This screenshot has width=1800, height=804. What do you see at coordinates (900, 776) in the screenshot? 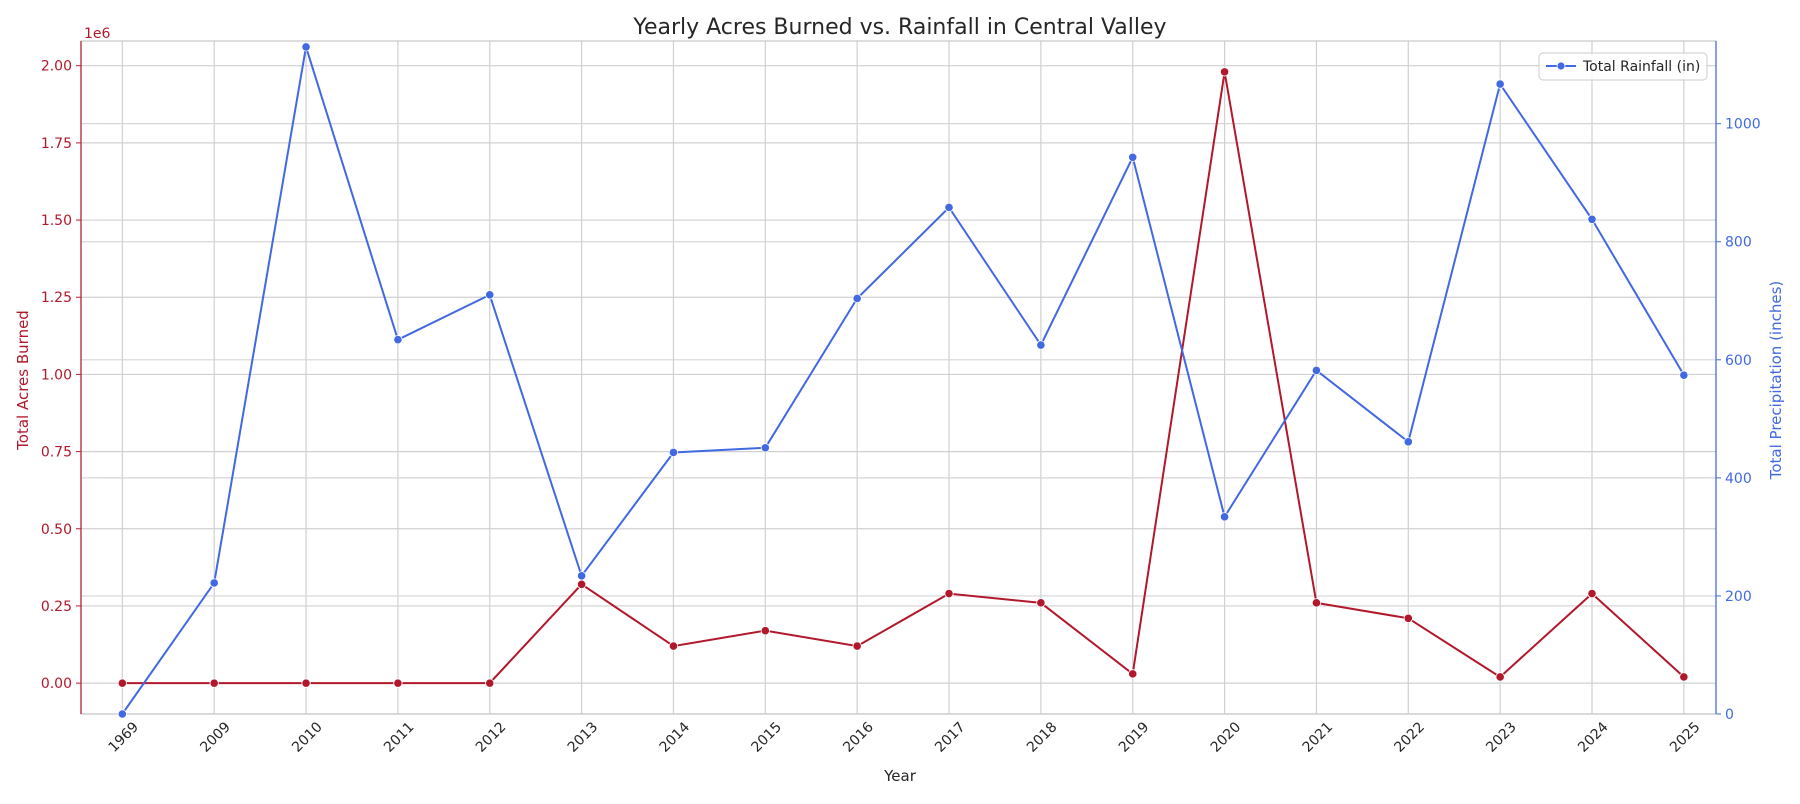
I see `x-axis-label: Year` at bounding box center [900, 776].